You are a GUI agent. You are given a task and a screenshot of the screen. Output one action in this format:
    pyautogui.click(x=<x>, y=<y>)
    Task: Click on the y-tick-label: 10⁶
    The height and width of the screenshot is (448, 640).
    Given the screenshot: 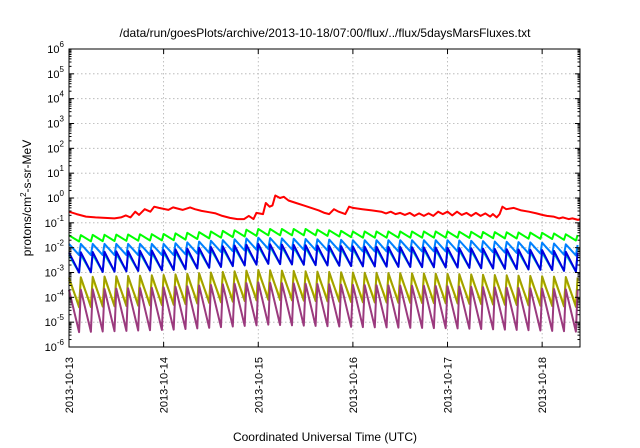 What is the action you would take?
    pyautogui.click(x=55, y=48)
    